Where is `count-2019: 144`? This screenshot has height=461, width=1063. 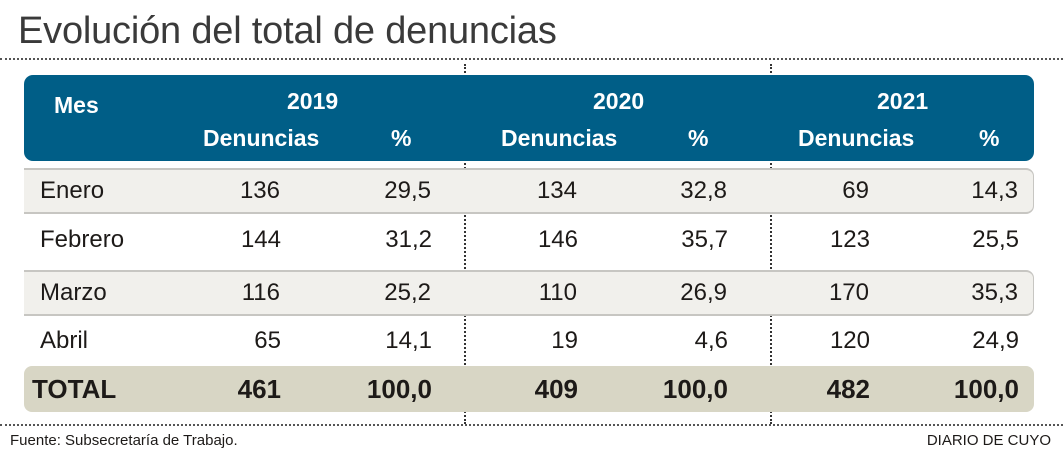
count-2019: 144 is located at coordinates (260, 239).